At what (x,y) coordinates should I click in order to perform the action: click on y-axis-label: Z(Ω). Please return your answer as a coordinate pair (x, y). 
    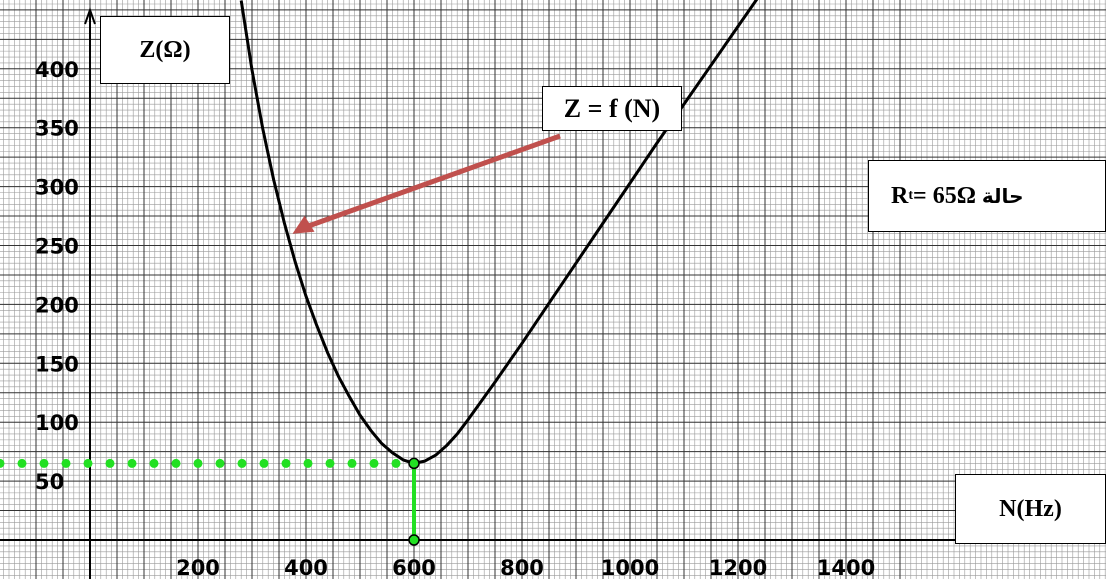
    Looking at the image, I should click on (165, 50).